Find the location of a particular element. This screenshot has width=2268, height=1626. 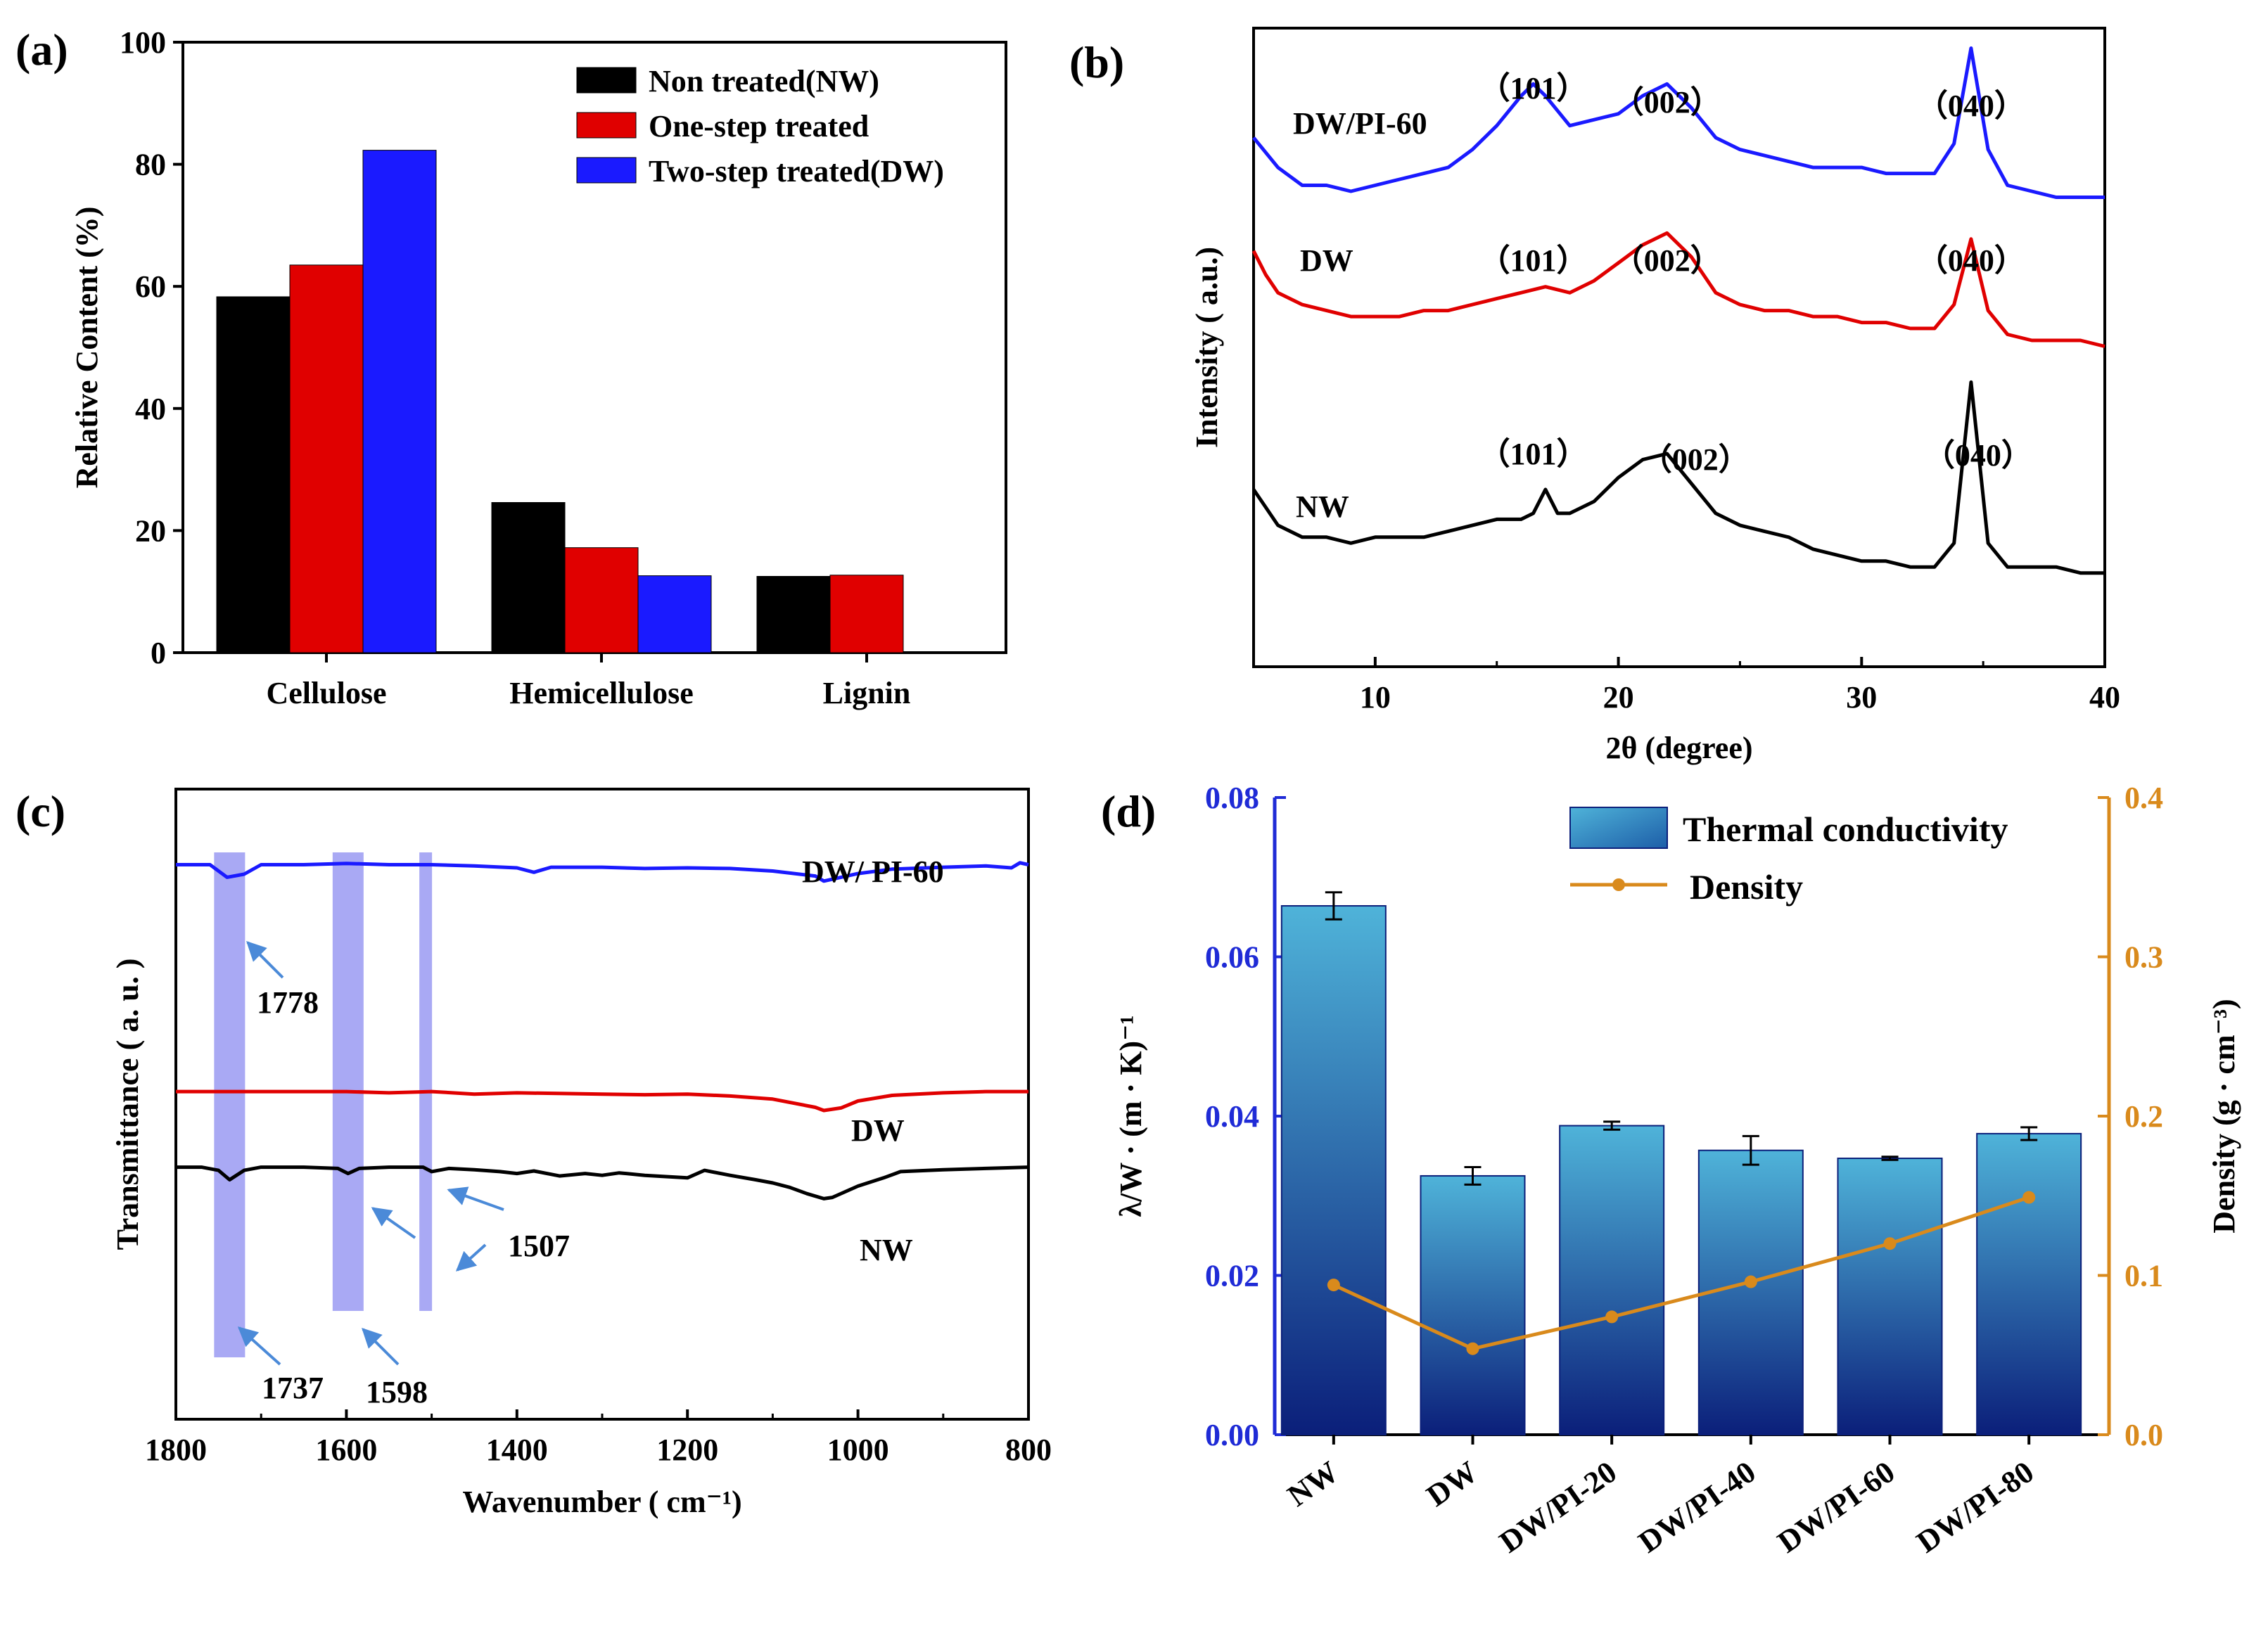

right-tick-label: 0.4 is located at coordinates (2143, 798).